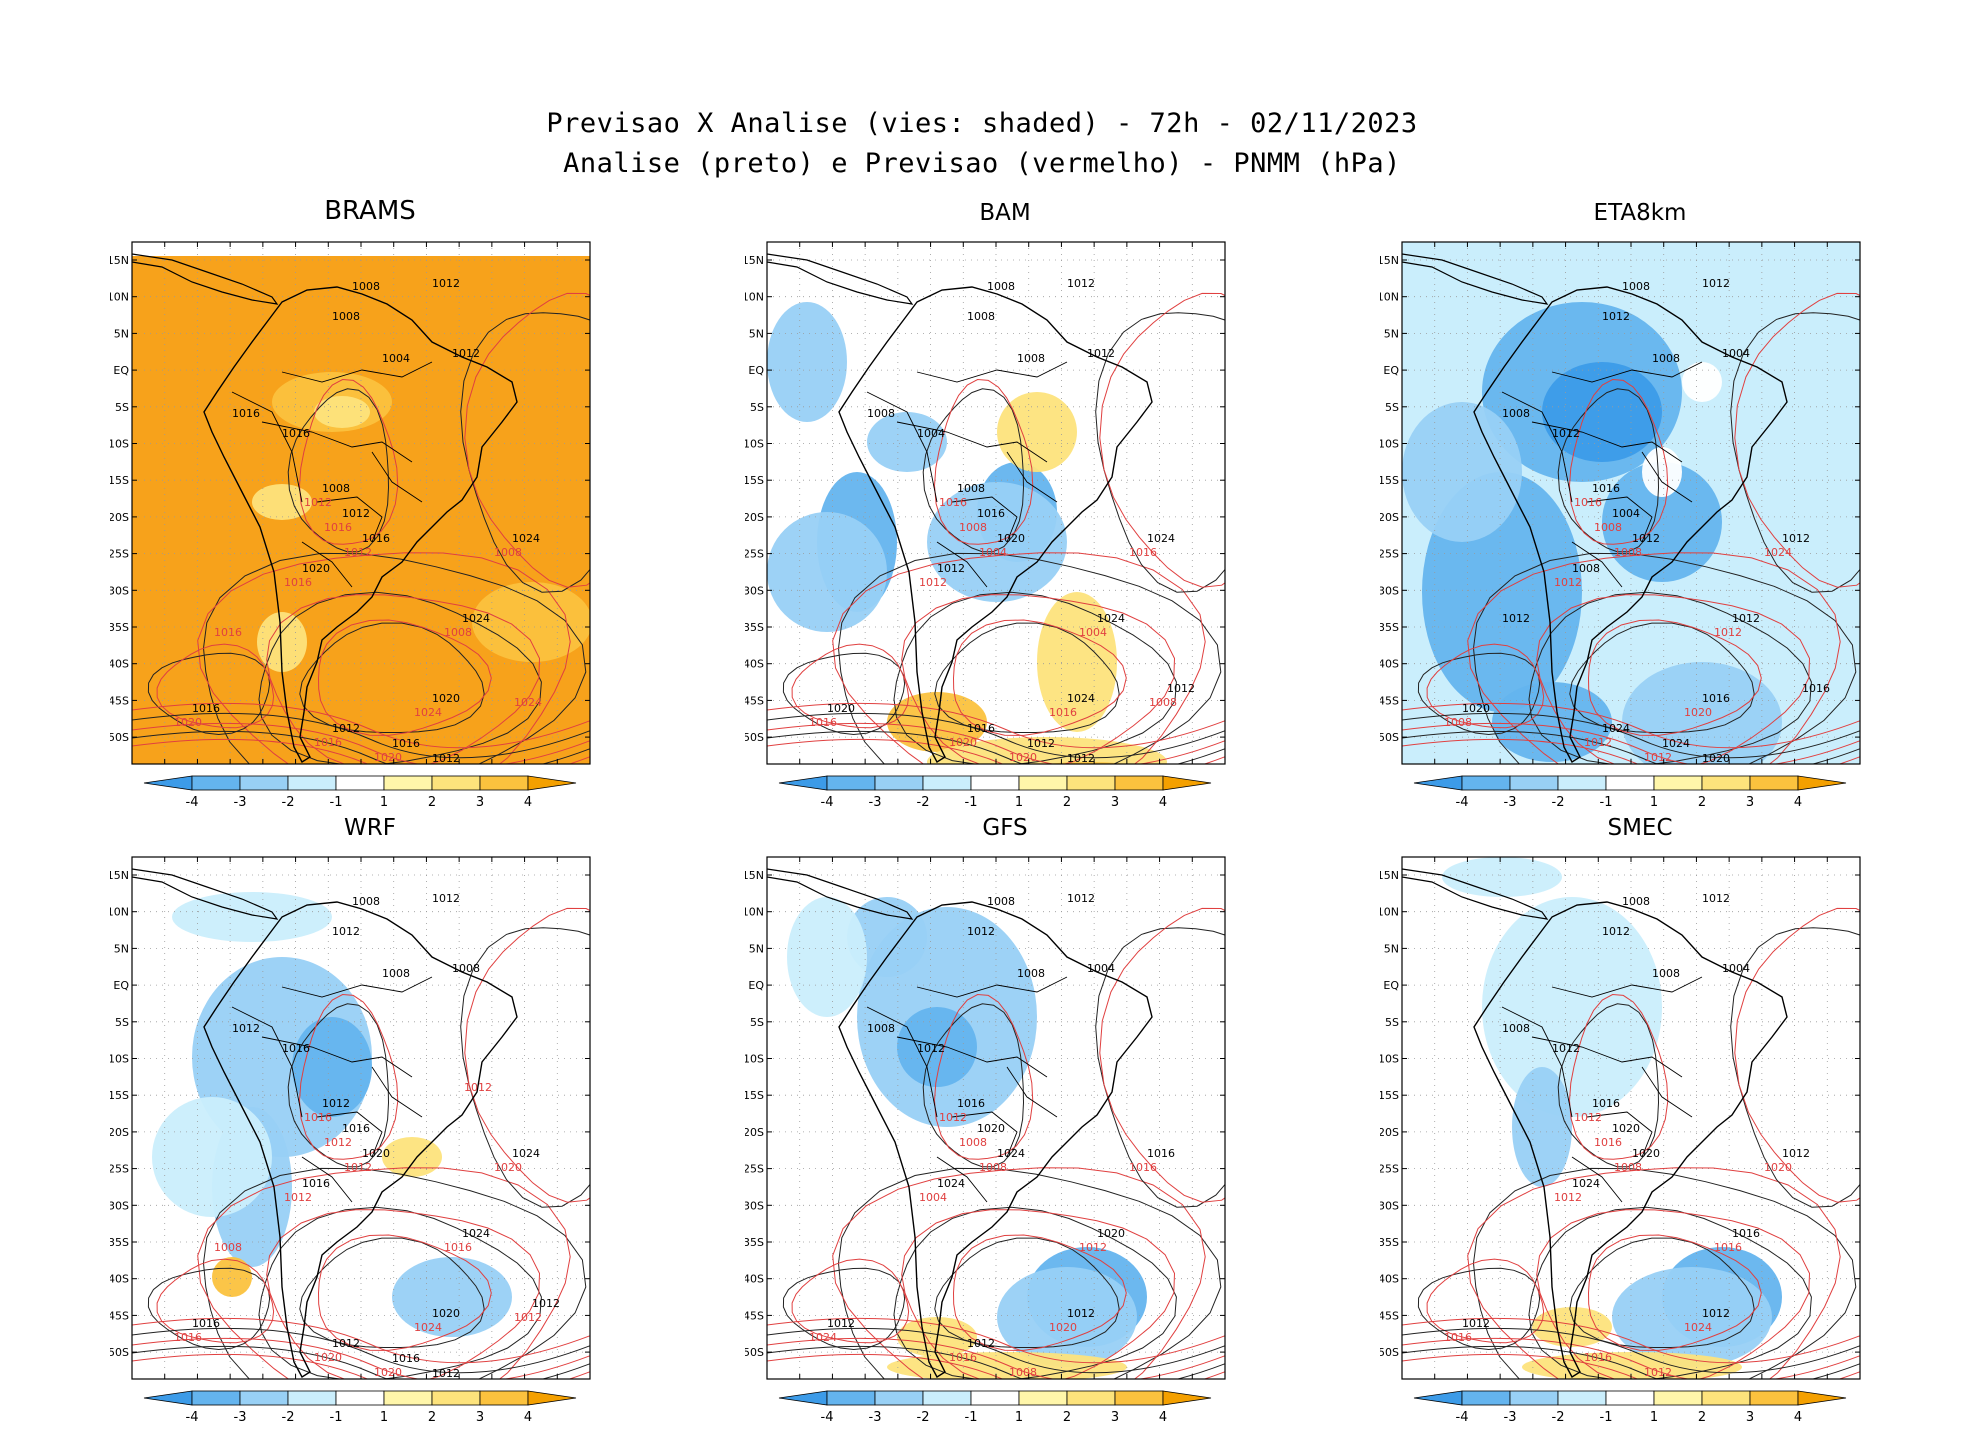  Describe the element at coordinates (394, 1384) in the screenshot. I see `lon-label: 50W` at that location.